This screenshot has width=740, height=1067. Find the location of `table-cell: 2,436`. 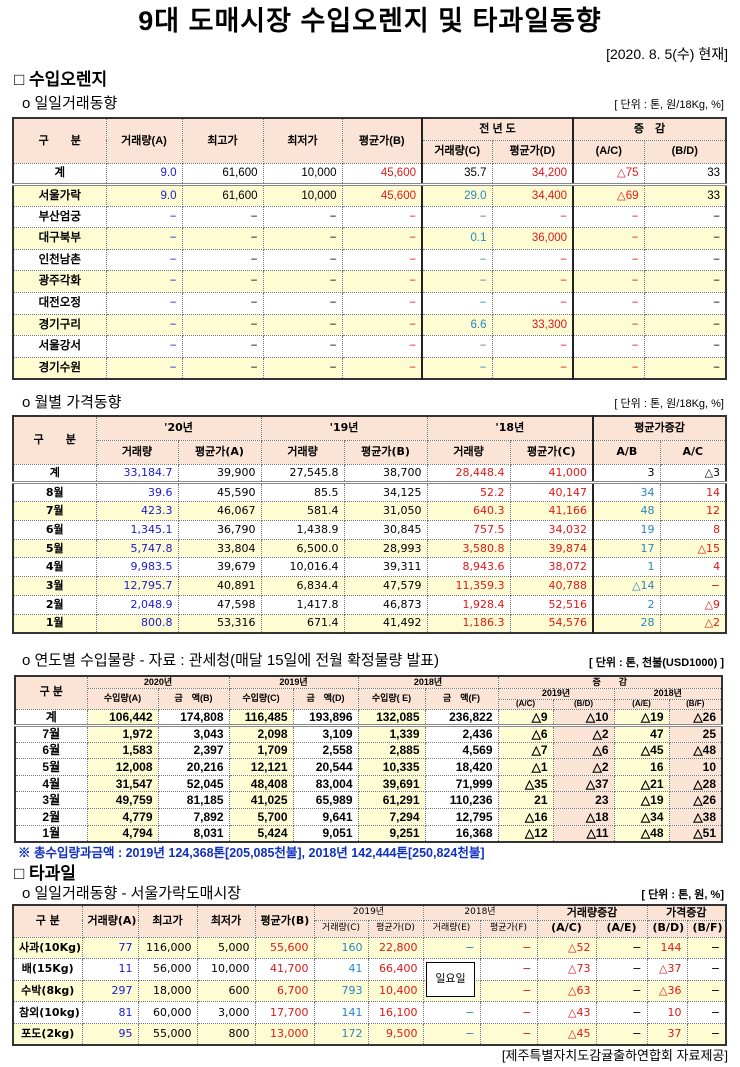

table-cell: 2,436 is located at coordinates (461, 734).